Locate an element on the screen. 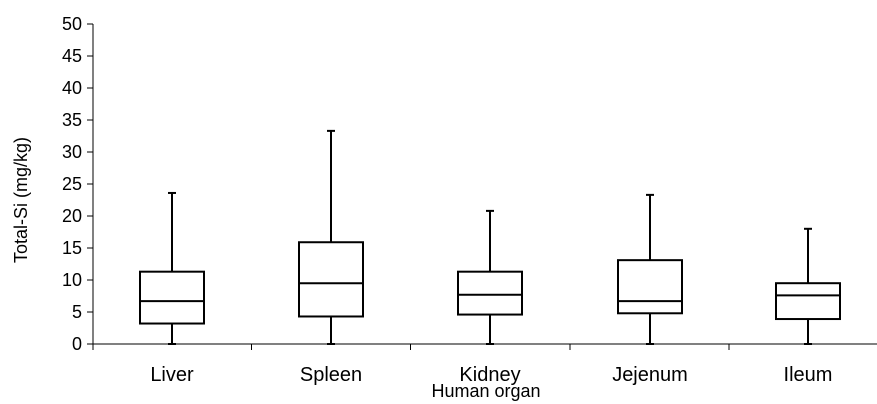  x-category-label: Ileum is located at coordinates (808, 375).